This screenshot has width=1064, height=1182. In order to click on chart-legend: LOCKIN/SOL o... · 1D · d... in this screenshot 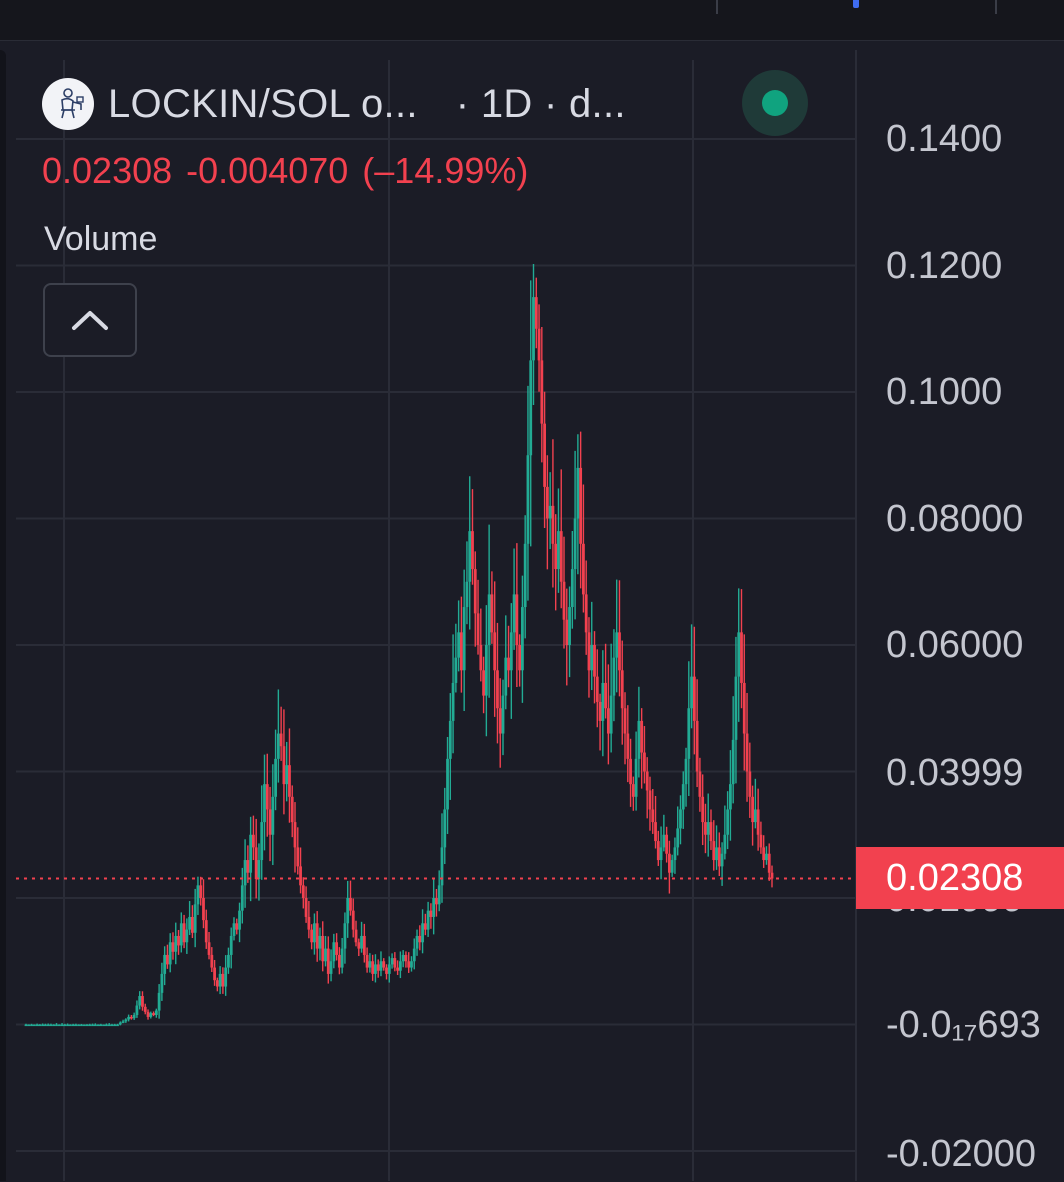, I will do `click(334, 104)`.